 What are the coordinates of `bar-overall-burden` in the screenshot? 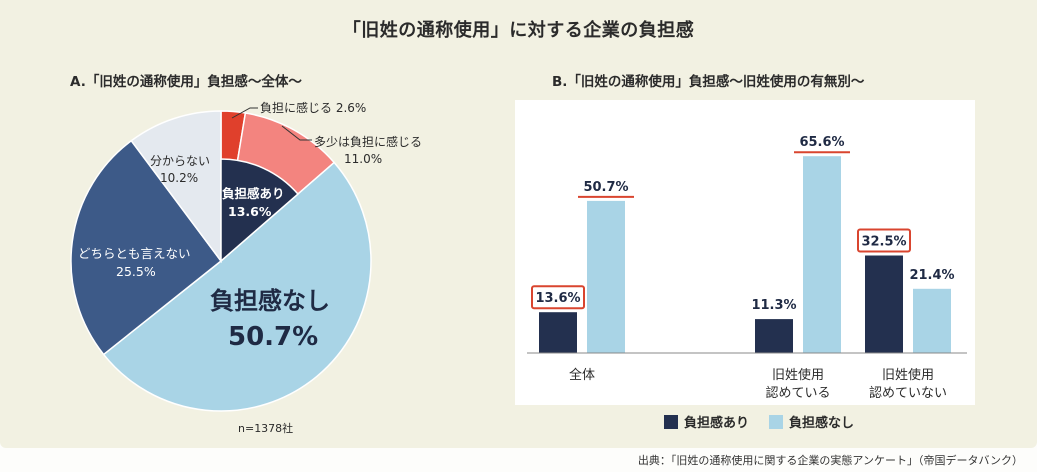 It's located at (558, 332).